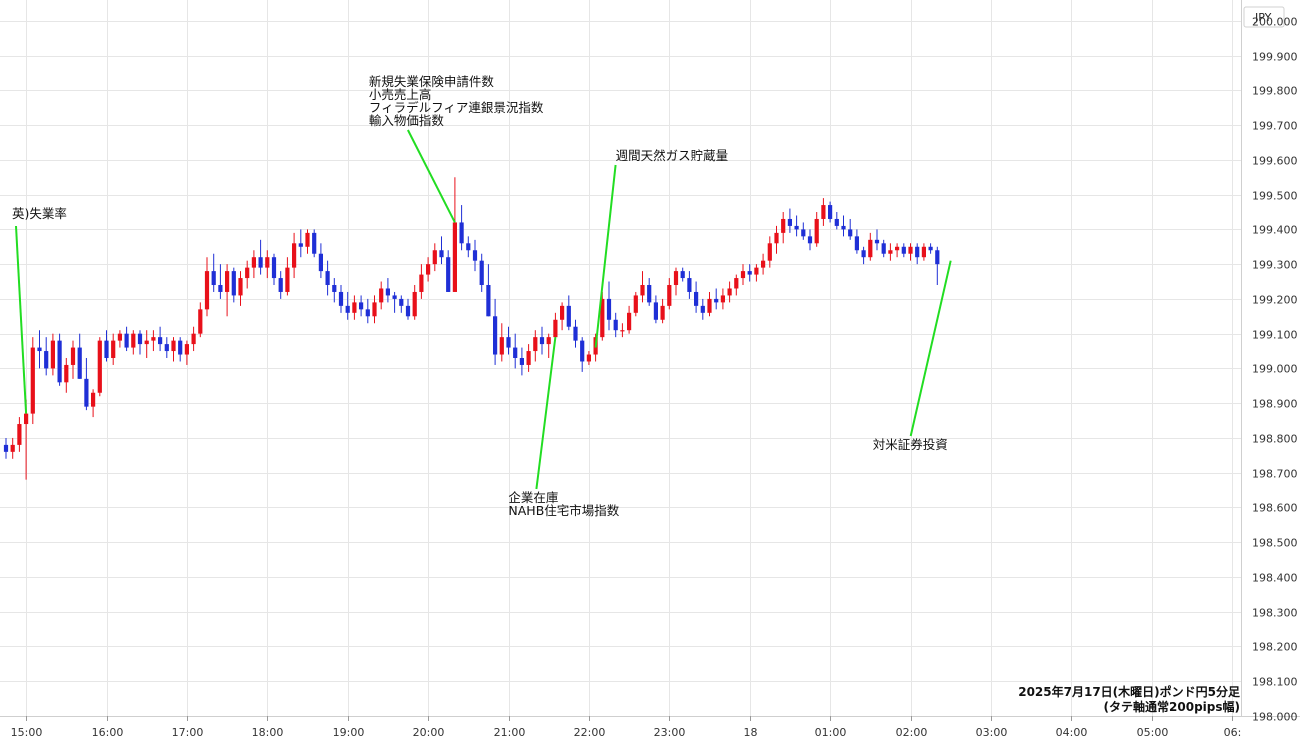  I want to click on annotation: 英)失業率, so click(39, 310).